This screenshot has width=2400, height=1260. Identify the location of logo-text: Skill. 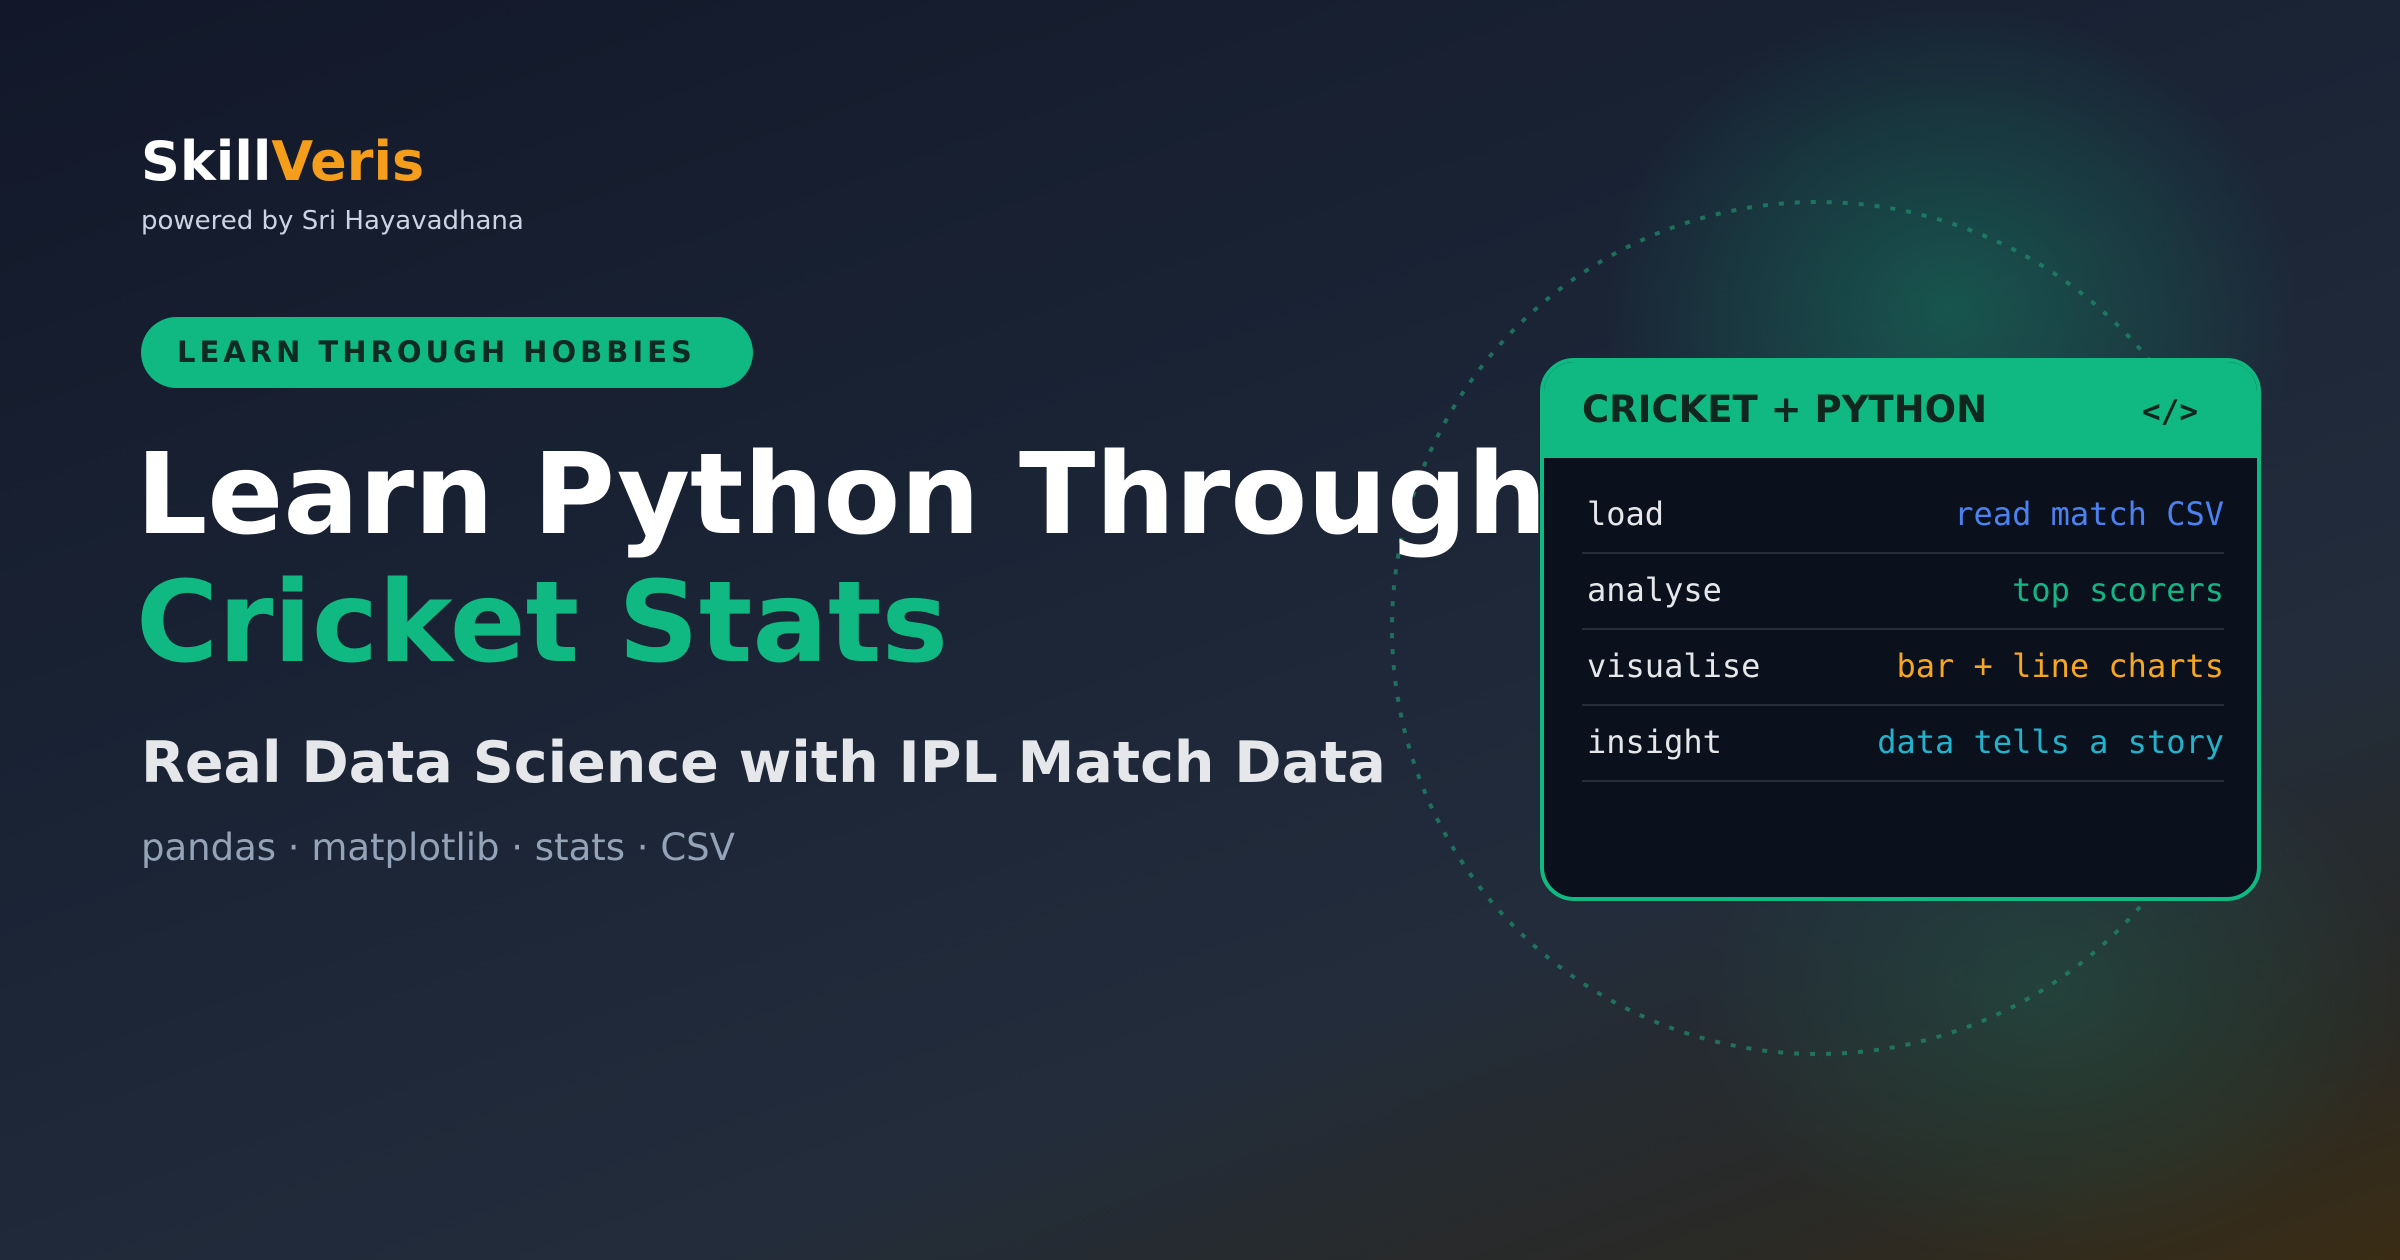
(206, 161).